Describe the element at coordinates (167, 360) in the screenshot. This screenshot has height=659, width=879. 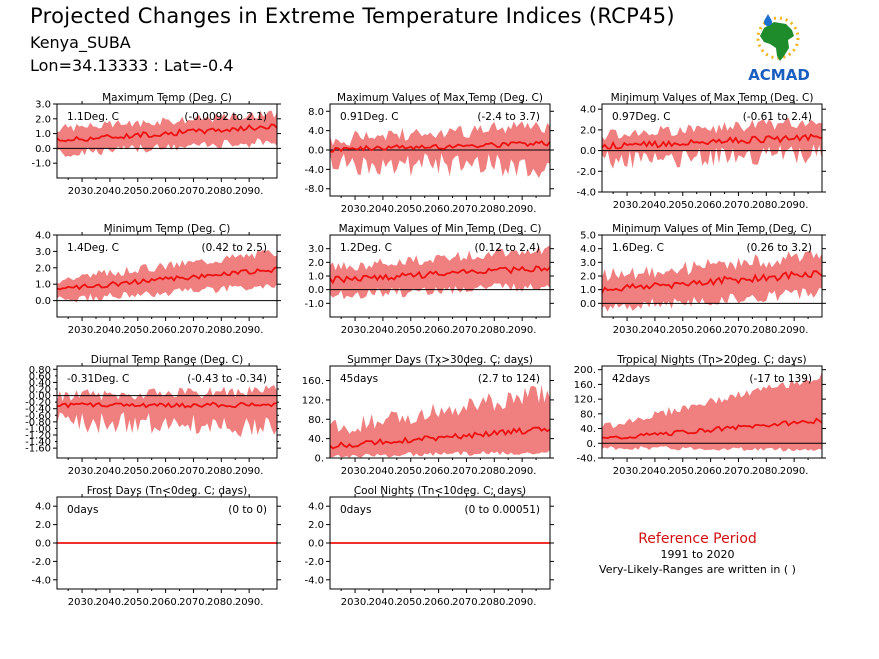
I see `chart-title: Diurnal Temp Range (Deg. C)` at that location.